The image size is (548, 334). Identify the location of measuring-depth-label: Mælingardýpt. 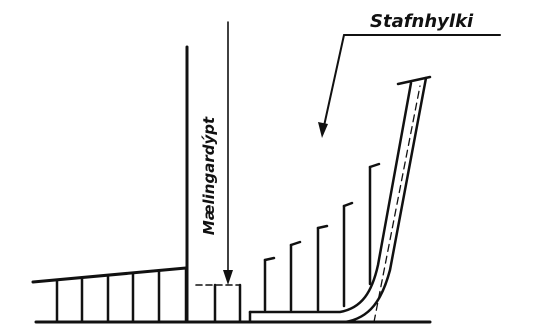
(209, 175).